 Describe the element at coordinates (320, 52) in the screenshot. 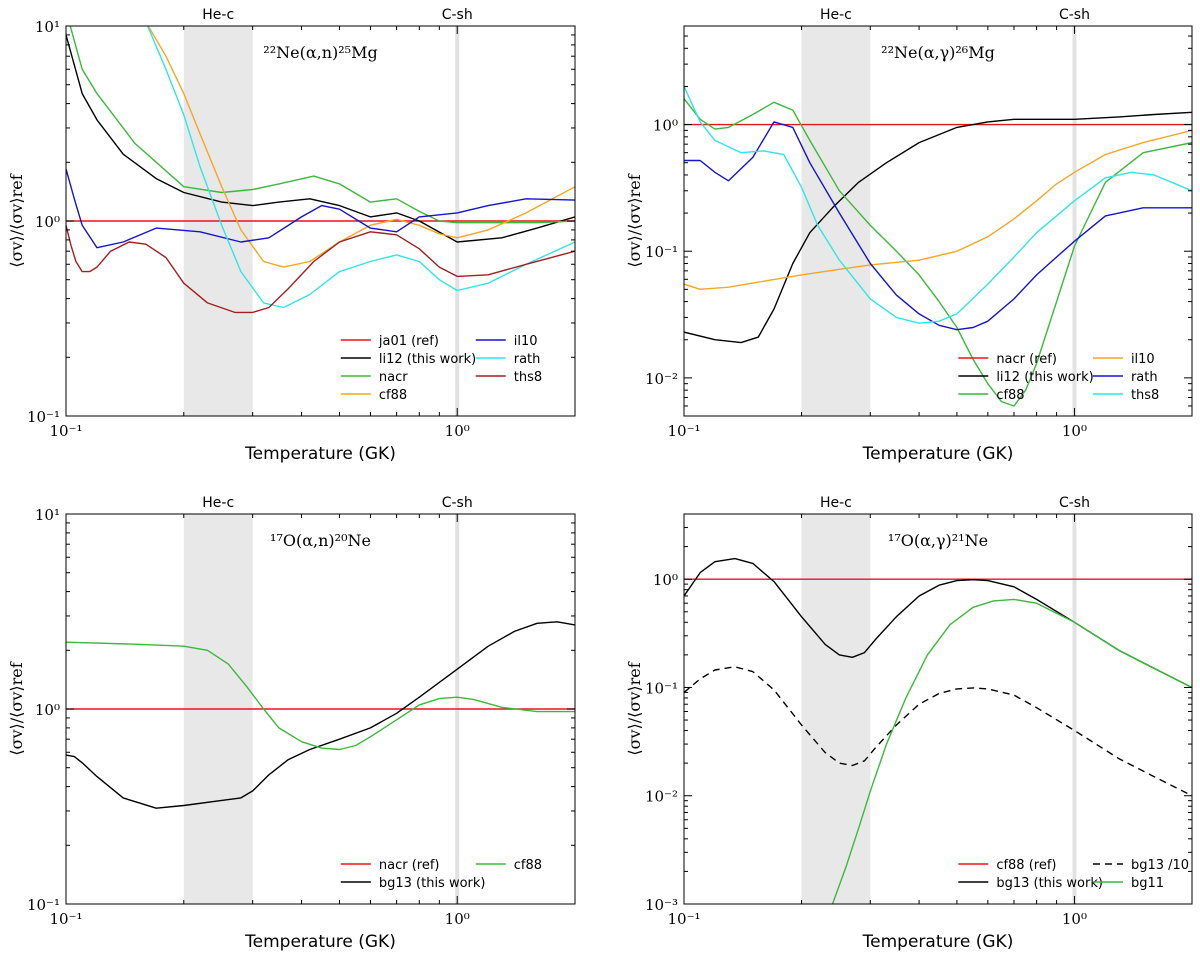

I see `reaction-title: ²²Ne(α,n)²⁵Mg` at that location.